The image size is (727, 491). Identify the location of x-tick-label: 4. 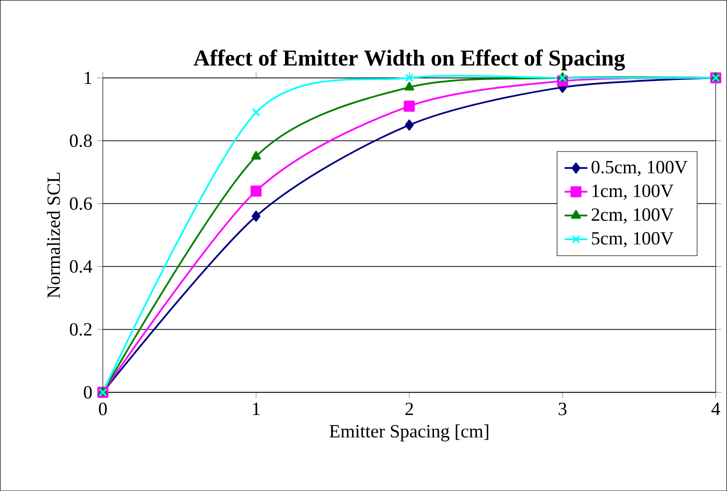
(715, 408).